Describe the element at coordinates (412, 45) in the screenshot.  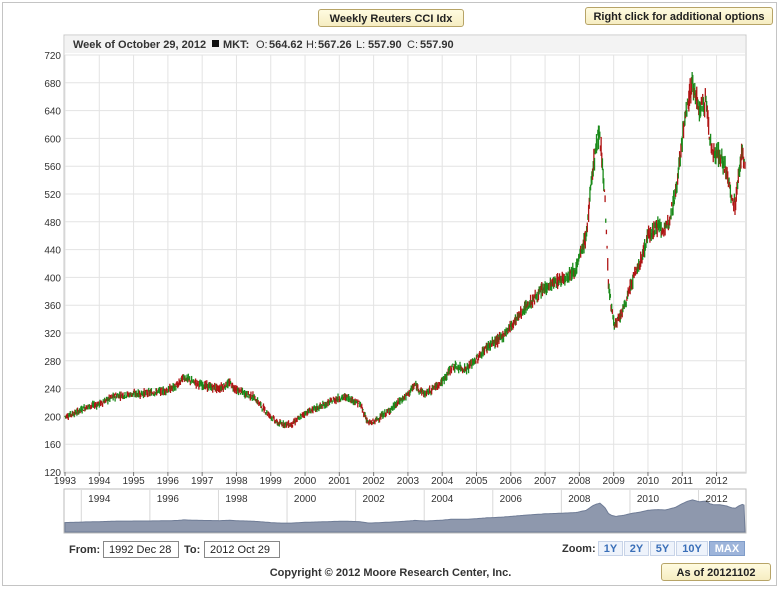
I see `info-close-label: C:` at that location.